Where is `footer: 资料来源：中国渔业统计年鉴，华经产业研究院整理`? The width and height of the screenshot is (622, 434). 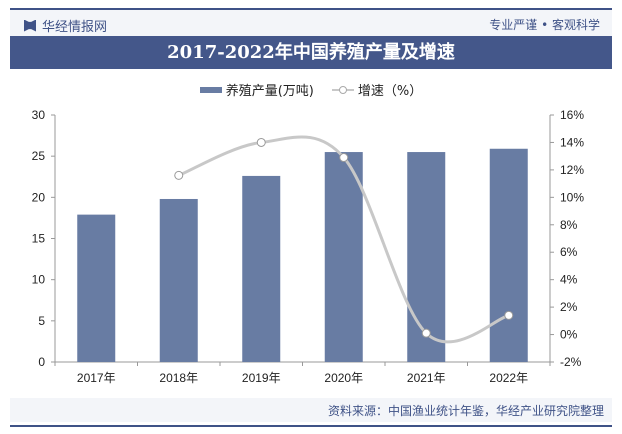 footer: 资料来源：中国渔业统计年鉴，华经产业研究院整理 is located at coordinates (311, 410).